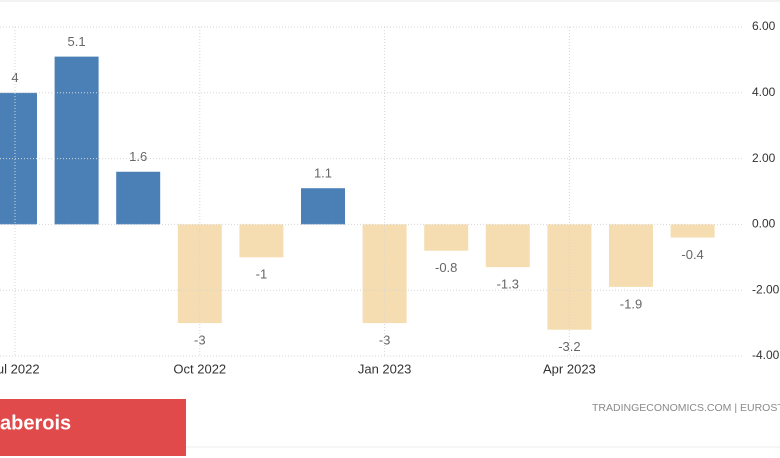 The image size is (780, 458). What do you see at coordinates (20, 368) in the screenshot?
I see `x-tick-label: Jul 2022` at bounding box center [20, 368].